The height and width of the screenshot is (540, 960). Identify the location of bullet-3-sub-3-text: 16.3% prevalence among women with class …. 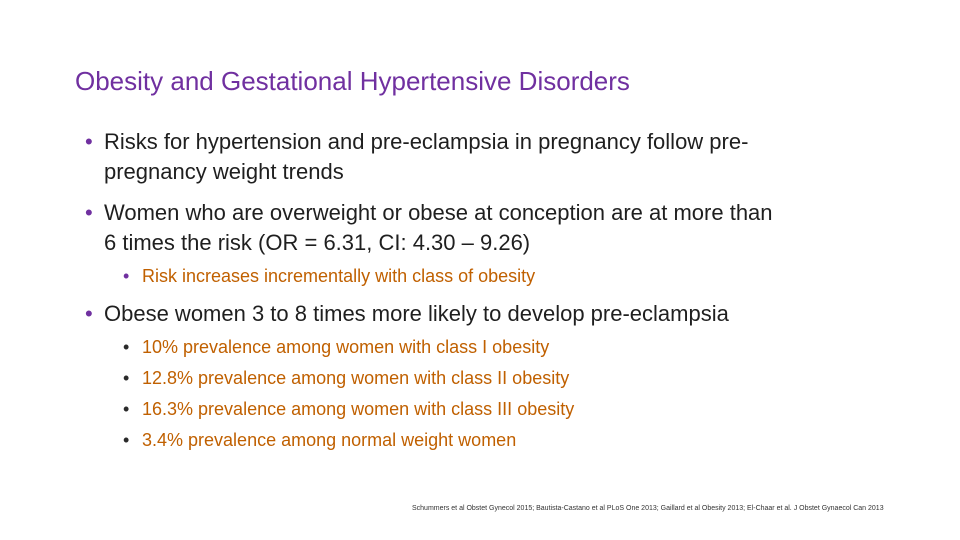
(358, 409).